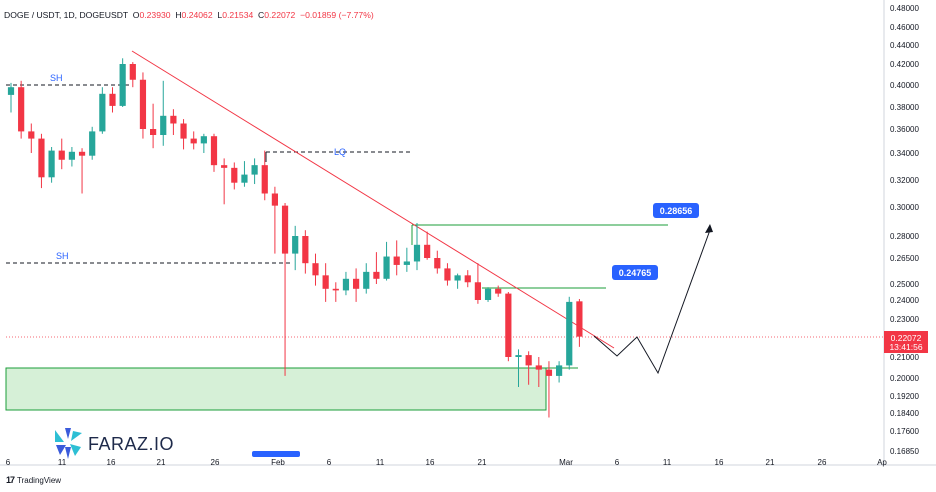  What do you see at coordinates (904, 396) in the screenshot?
I see `price-tick-label: 0.19200` at bounding box center [904, 396].